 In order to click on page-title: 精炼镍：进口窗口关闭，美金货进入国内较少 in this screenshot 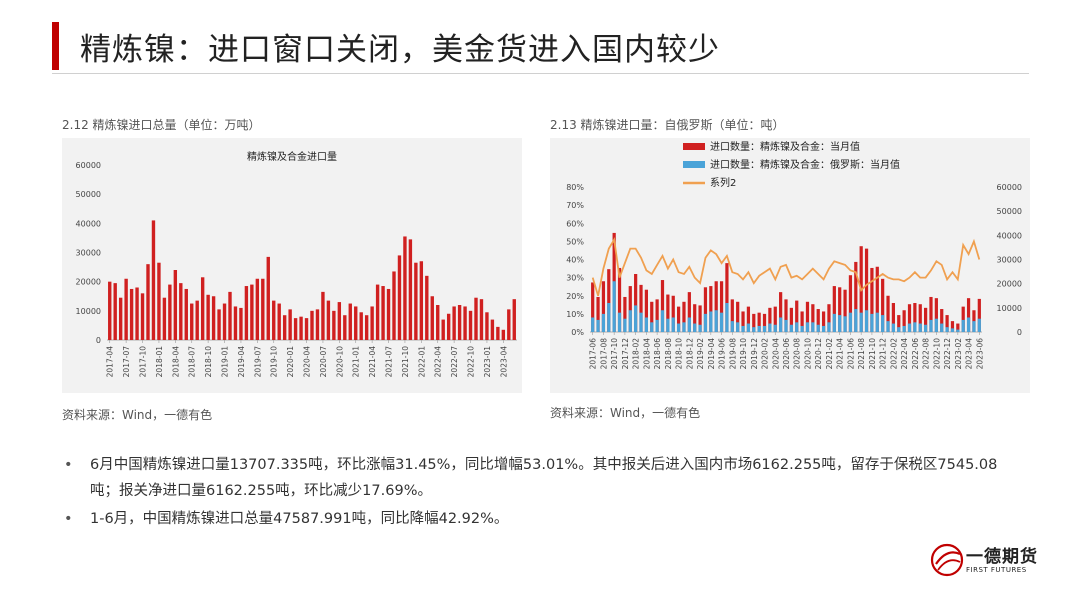, I will do `click(400, 50)`.